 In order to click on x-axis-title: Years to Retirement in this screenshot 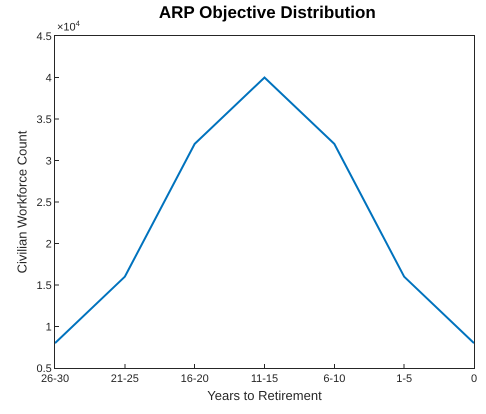, I will do `click(264, 395)`.